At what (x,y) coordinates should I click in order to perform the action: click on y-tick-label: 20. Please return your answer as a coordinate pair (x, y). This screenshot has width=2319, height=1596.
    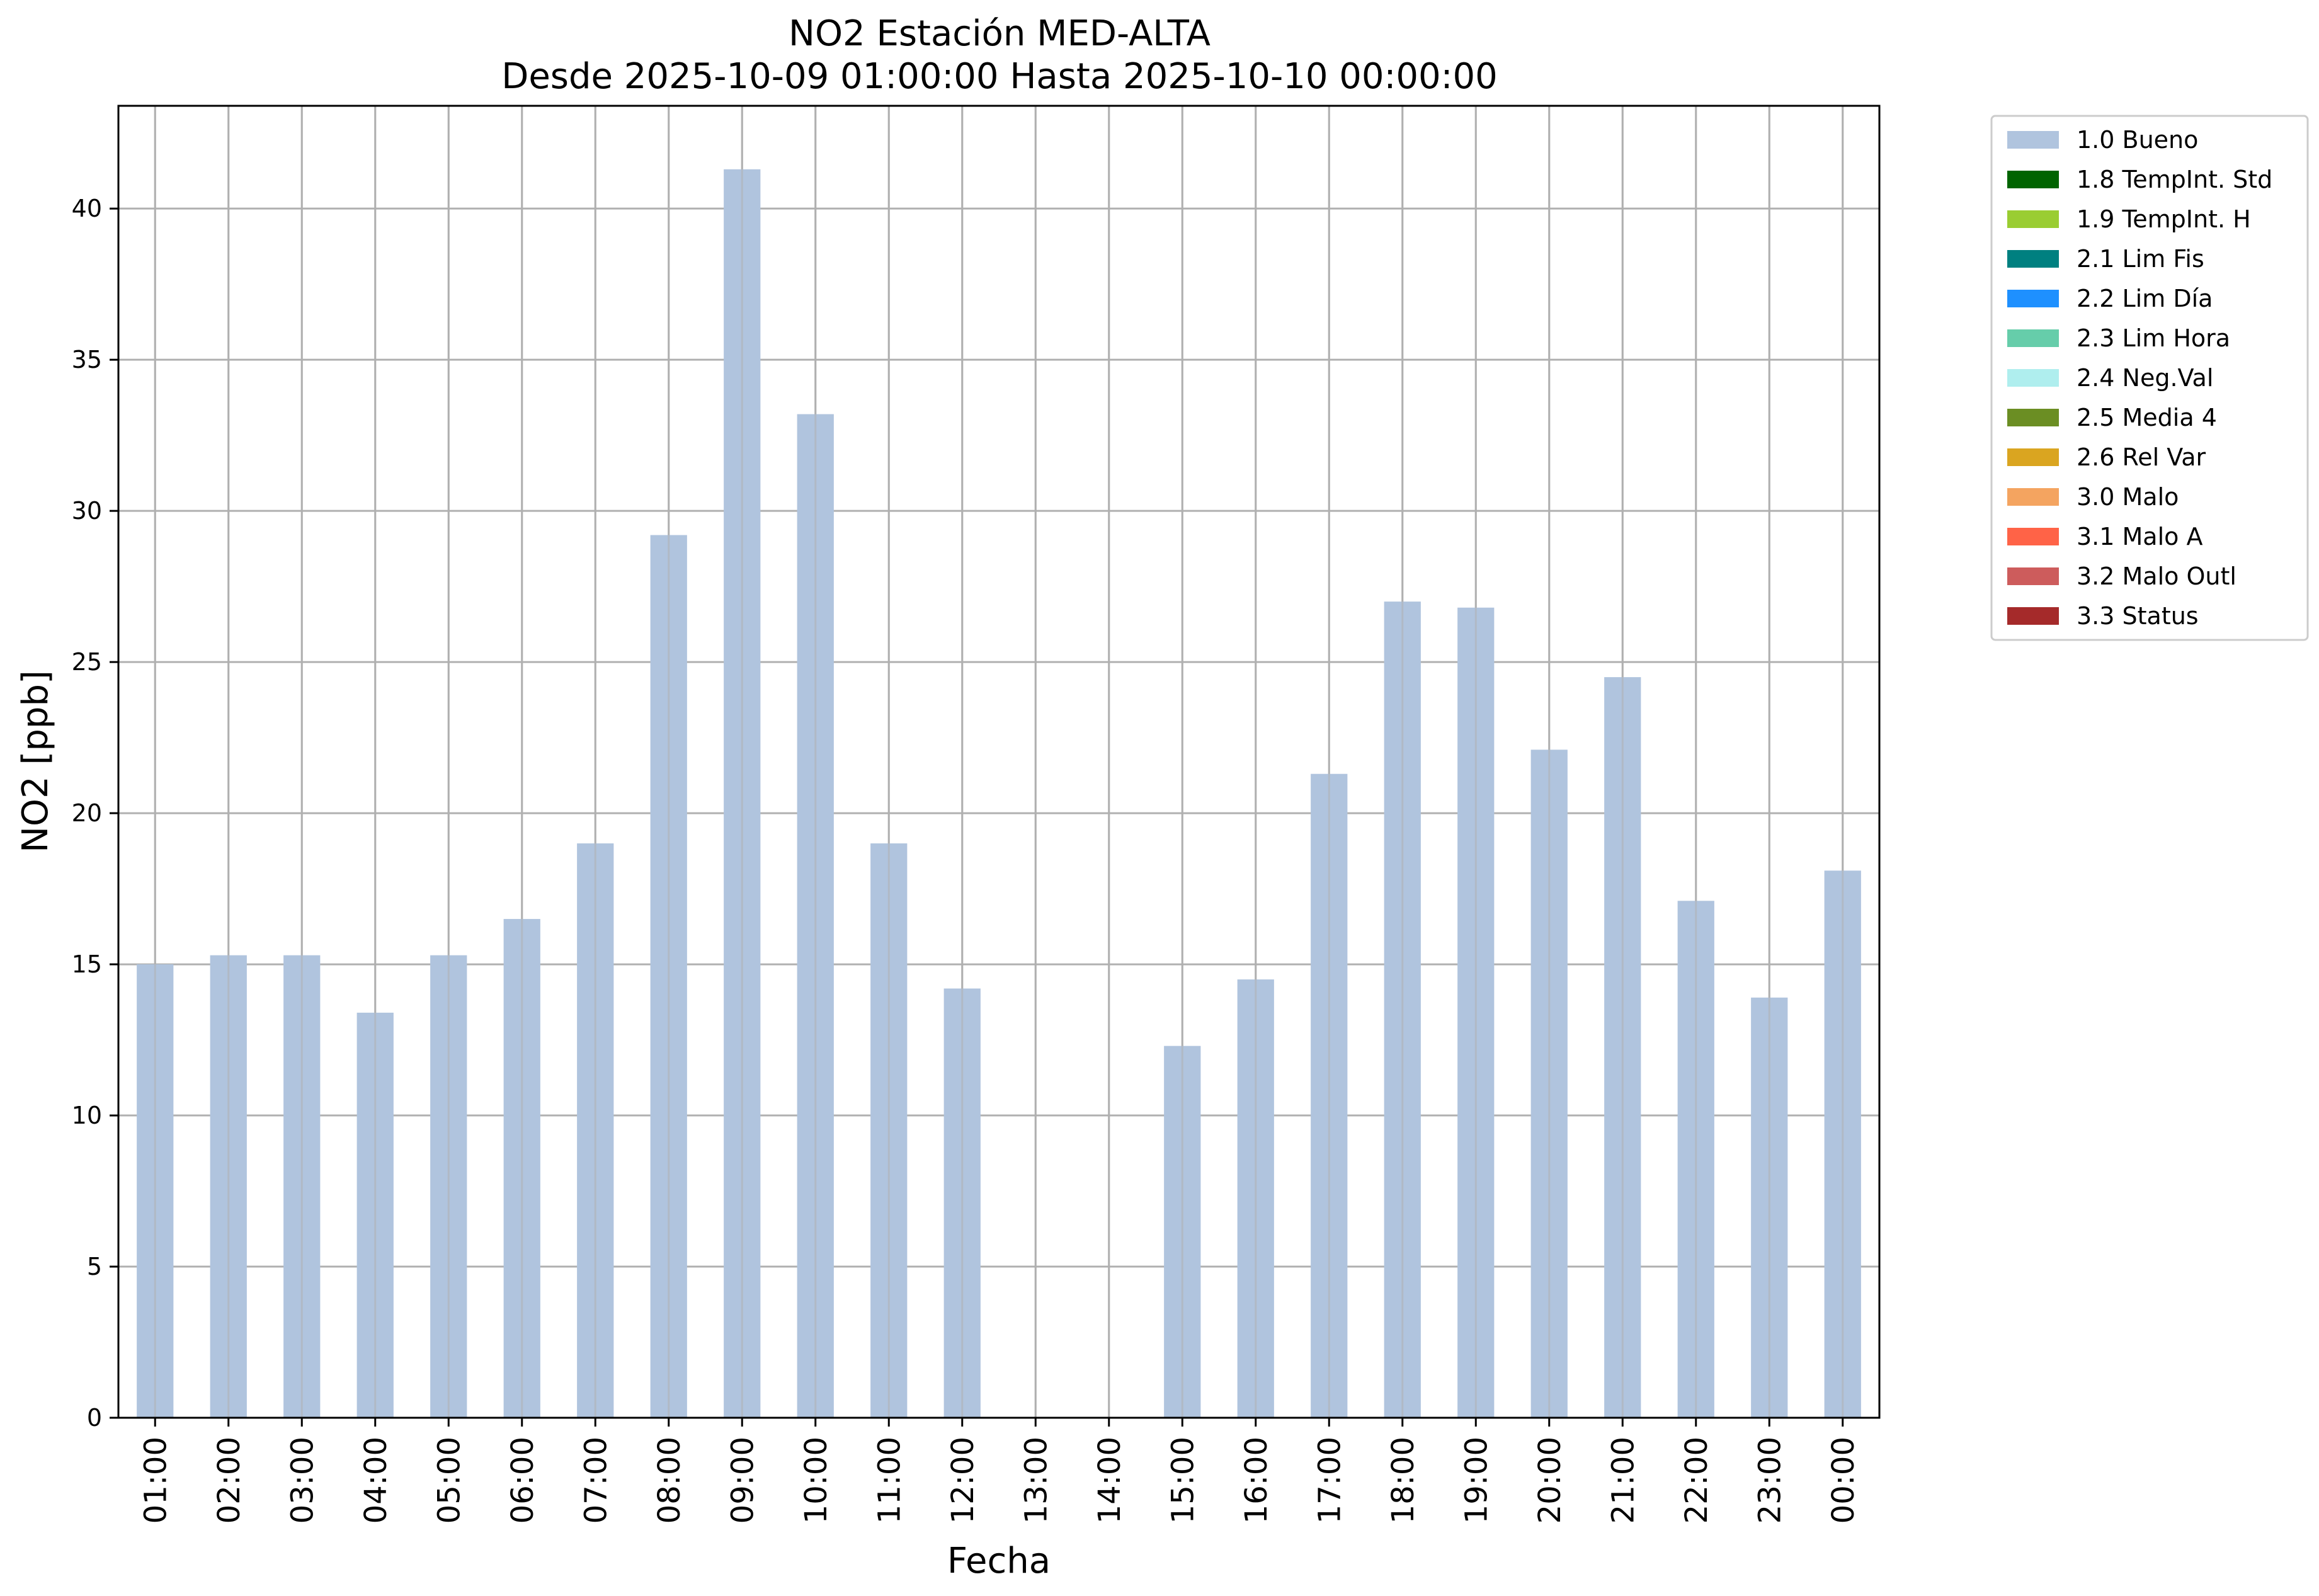
    Looking at the image, I should click on (87, 813).